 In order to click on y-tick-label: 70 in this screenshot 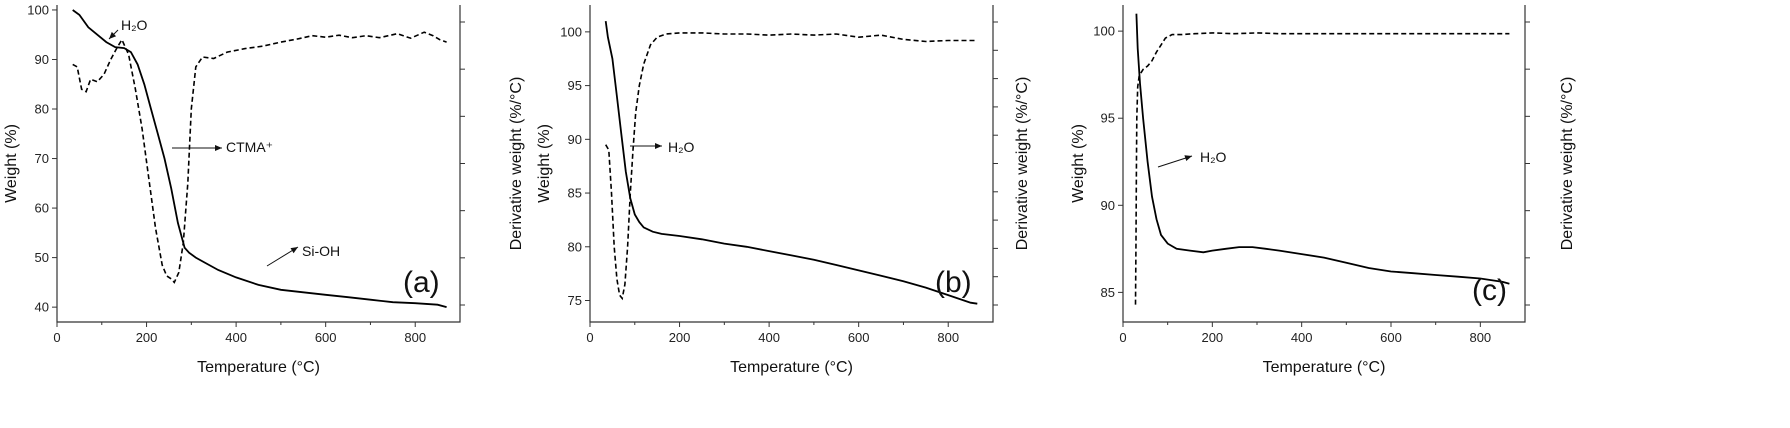, I will do `click(42, 158)`.